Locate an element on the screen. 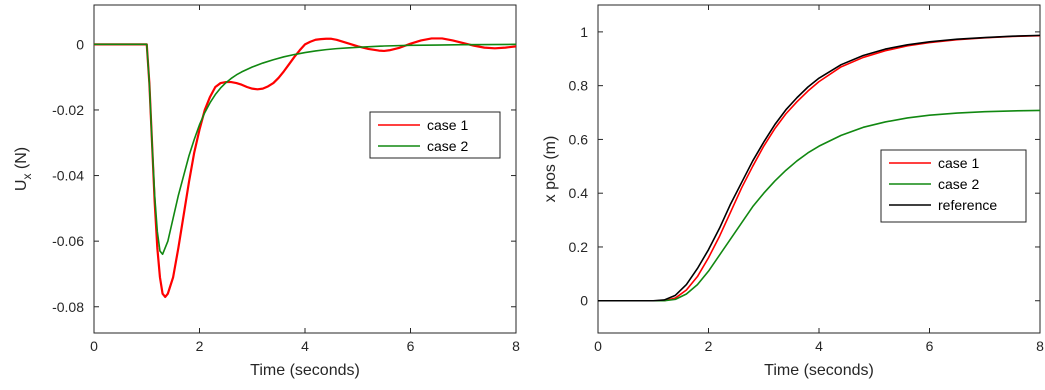  y-axis-label-unit: (N) is located at coordinates (21, 160).